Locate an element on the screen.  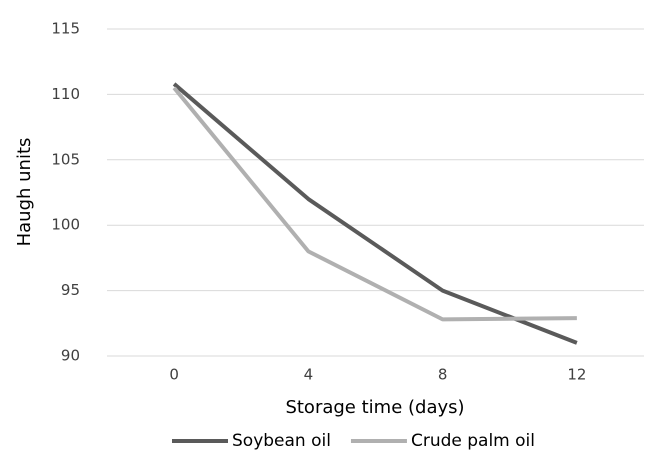
legend-label: Crude palm oil is located at coordinates (473, 441).